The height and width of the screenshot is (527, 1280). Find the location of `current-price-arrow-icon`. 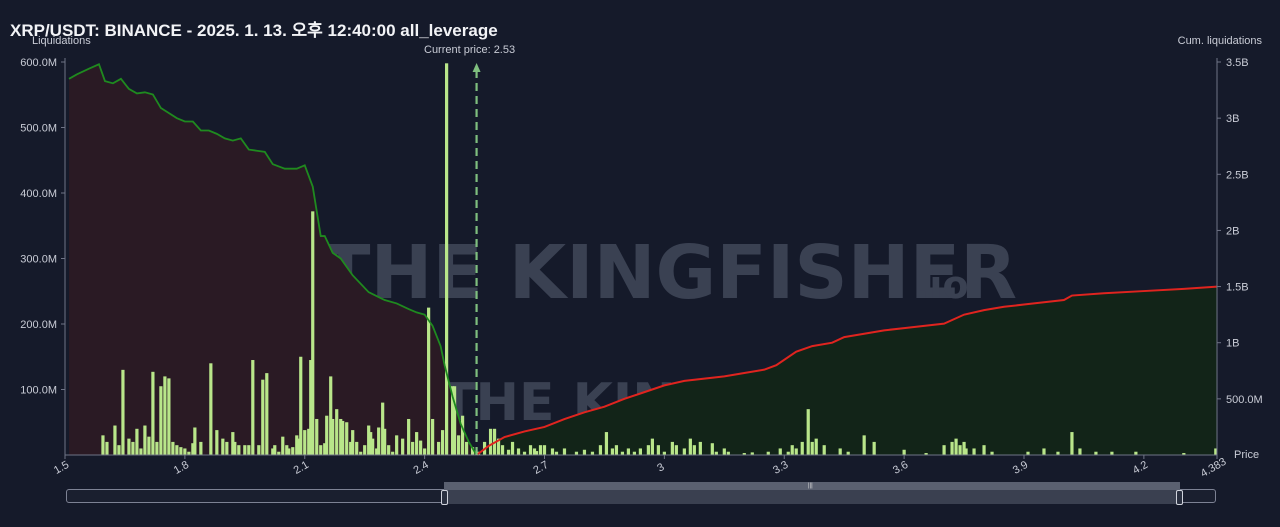

current-price-arrow-icon is located at coordinates (476, 67).